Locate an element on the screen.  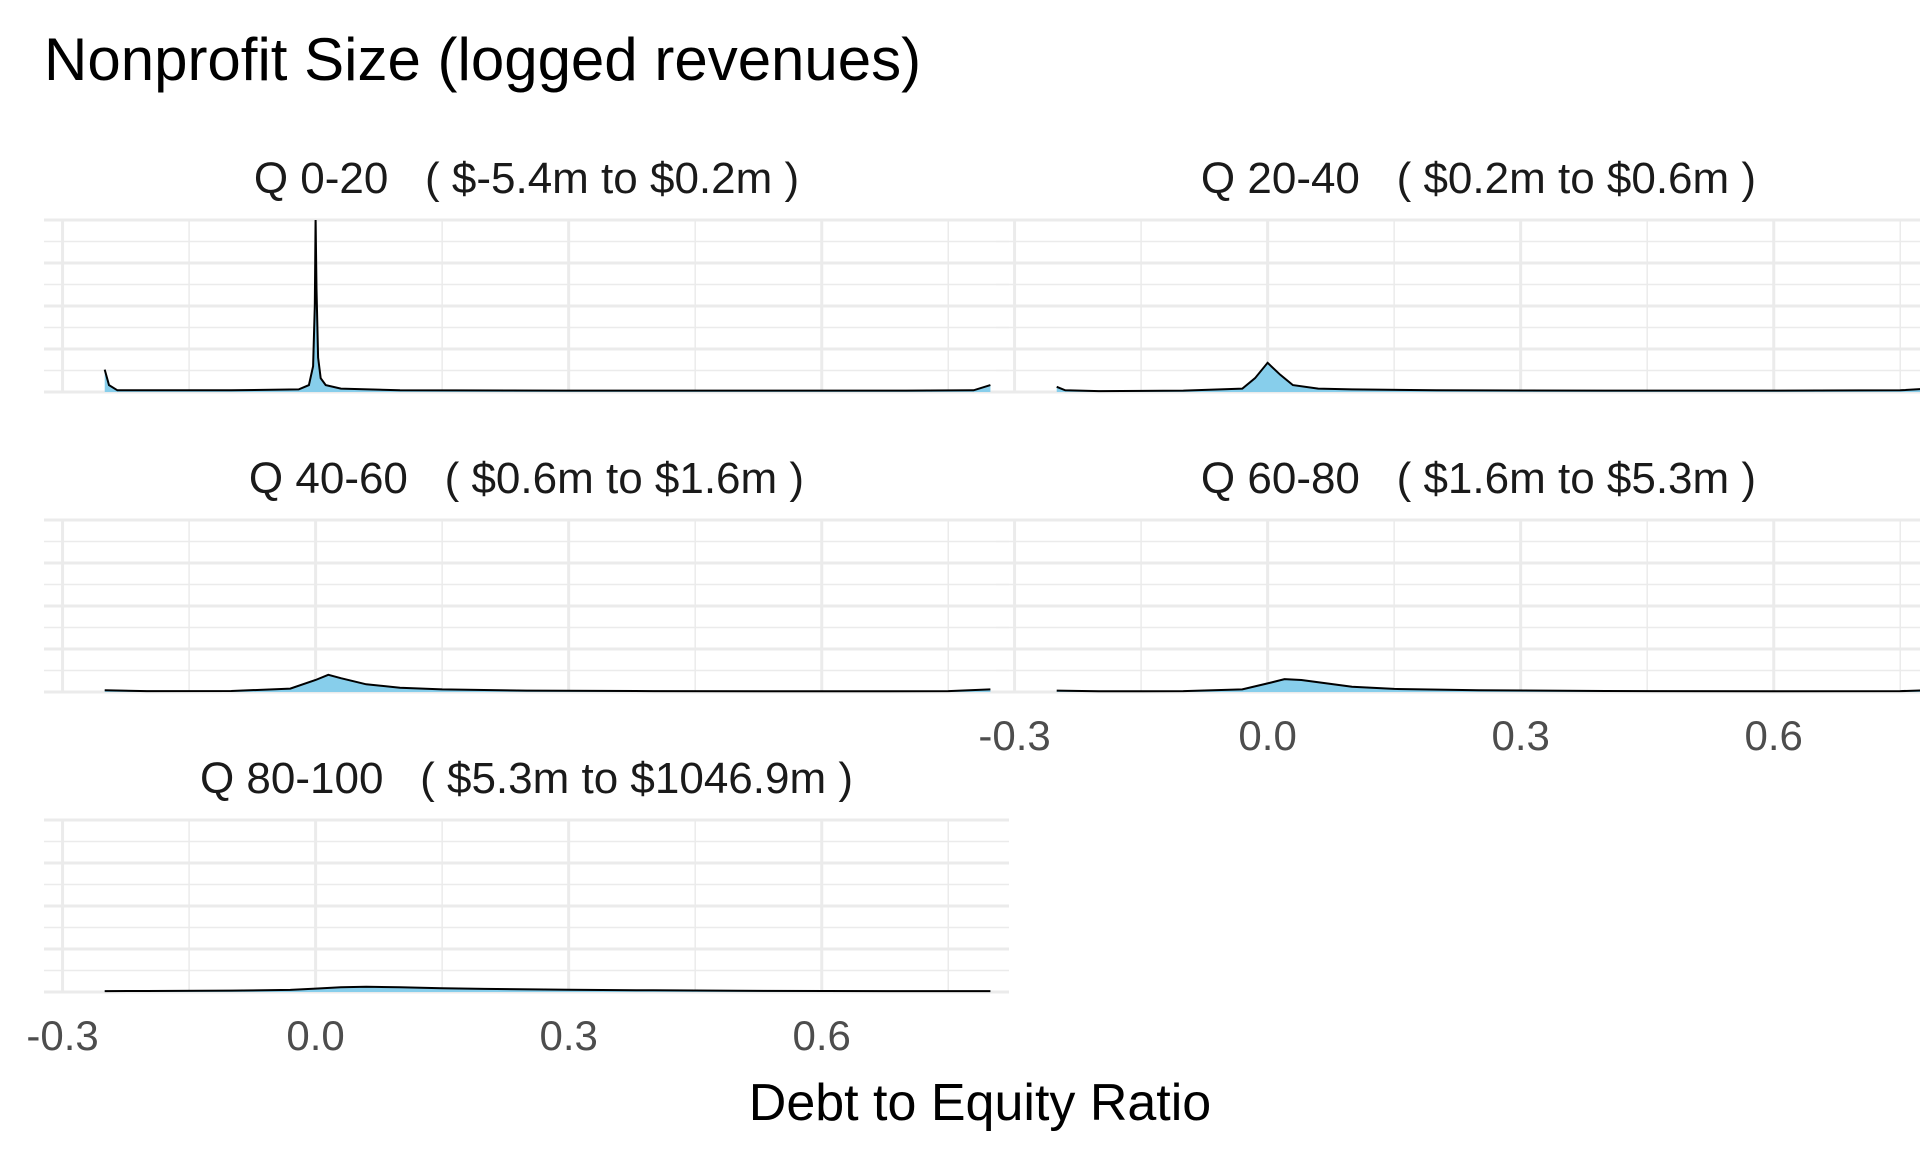
facet-panel-4: Q 60-80 ( $1.6m to $5.3m ) is located at coordinates (1458, 574).